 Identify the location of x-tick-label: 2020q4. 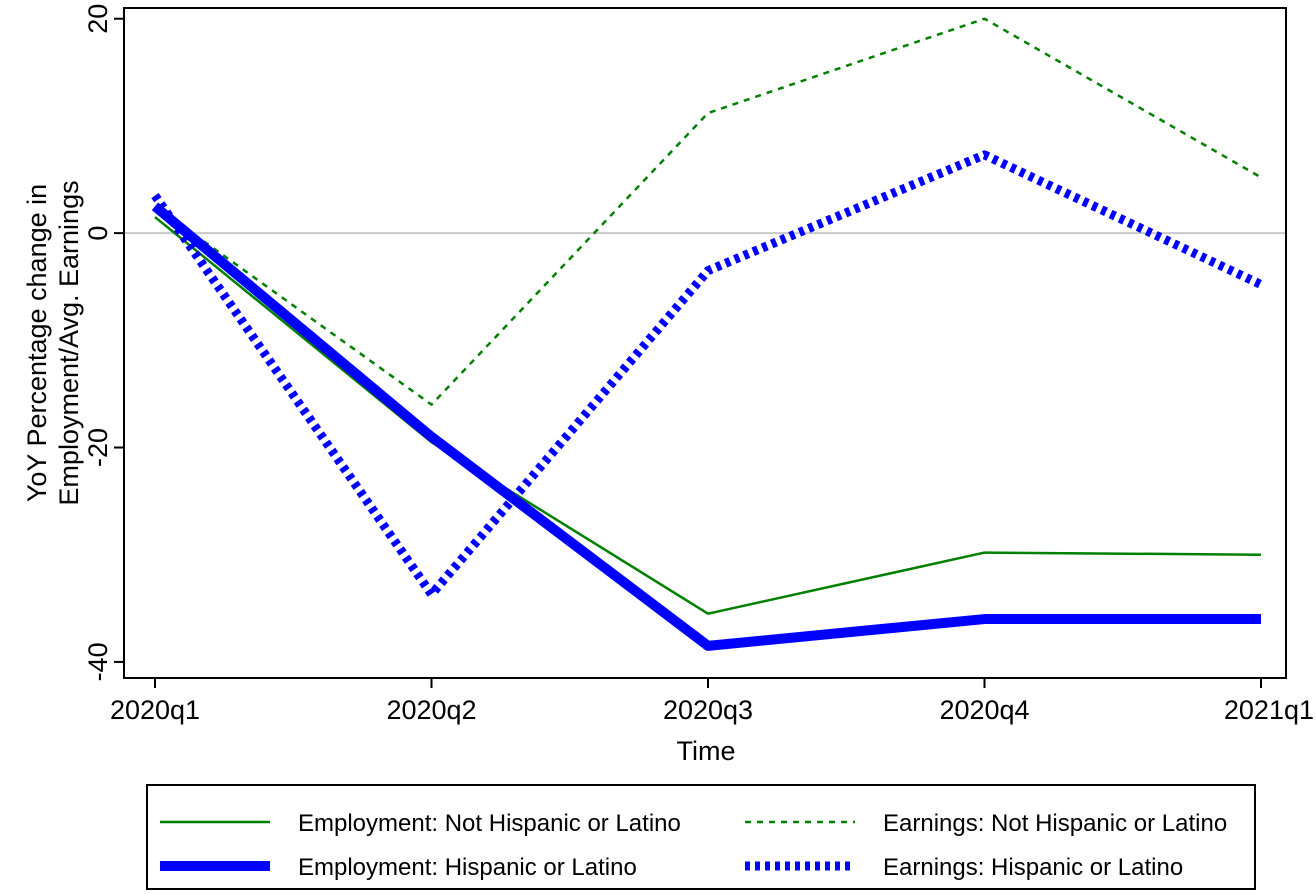
(984, 710).